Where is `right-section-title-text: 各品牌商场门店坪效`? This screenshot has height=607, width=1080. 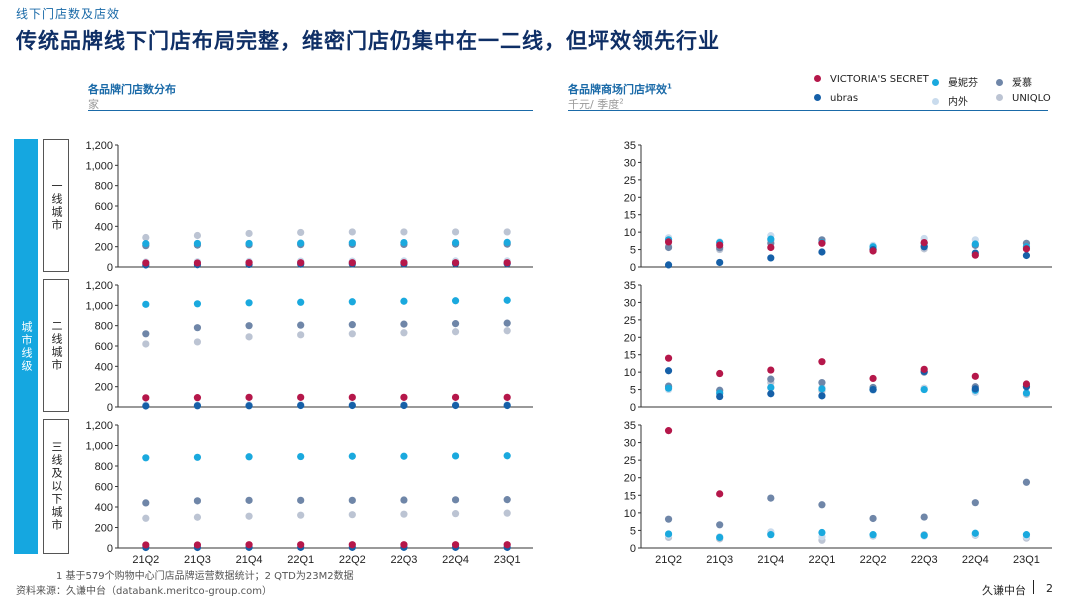
right-section-title-text: 各品牌商场门店坪效 is located at coordinates (617, 89).